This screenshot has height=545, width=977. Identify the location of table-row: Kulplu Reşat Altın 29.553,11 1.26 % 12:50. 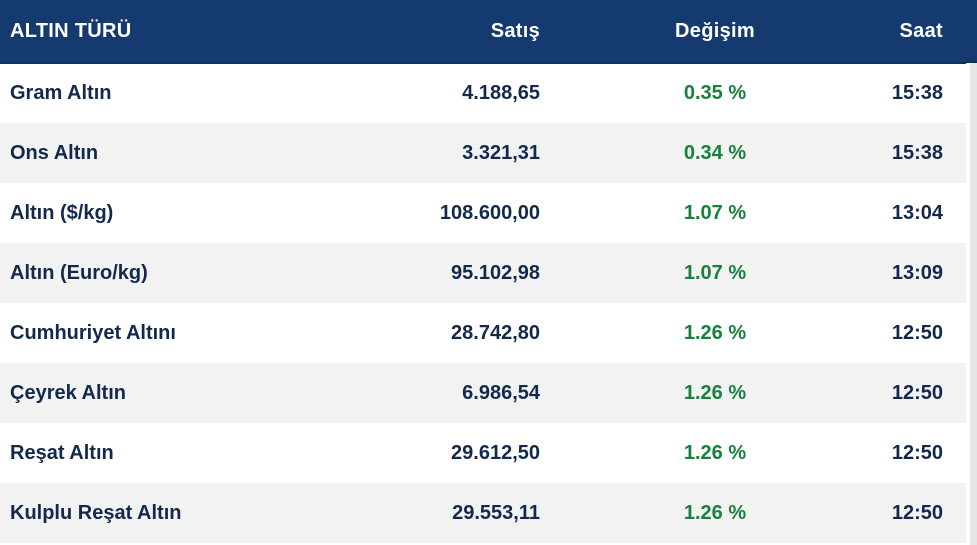
(483, 513).